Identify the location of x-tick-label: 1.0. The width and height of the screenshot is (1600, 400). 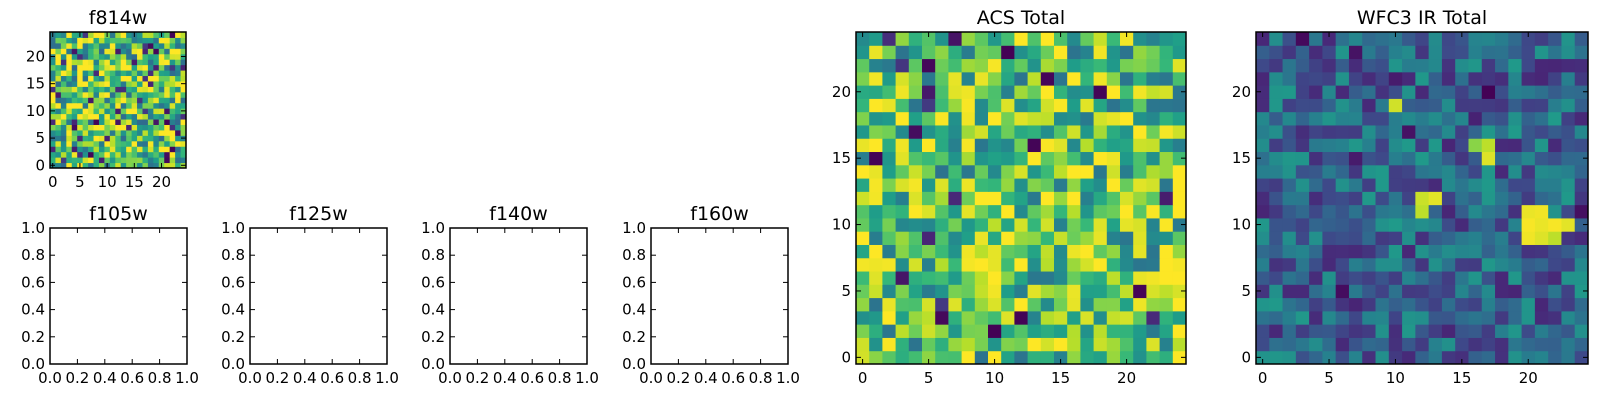
(788, 378).